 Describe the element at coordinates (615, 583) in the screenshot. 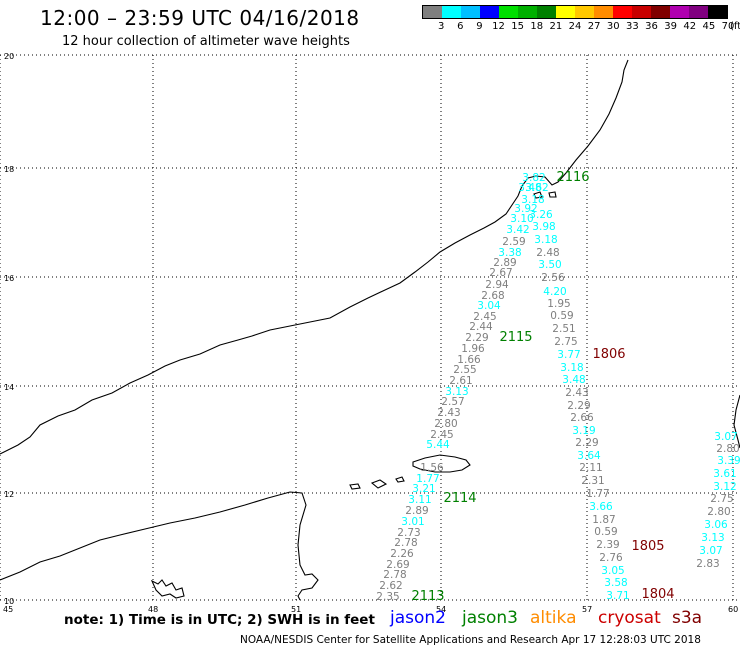

I see `wave-height-value: 3.58` at that location.